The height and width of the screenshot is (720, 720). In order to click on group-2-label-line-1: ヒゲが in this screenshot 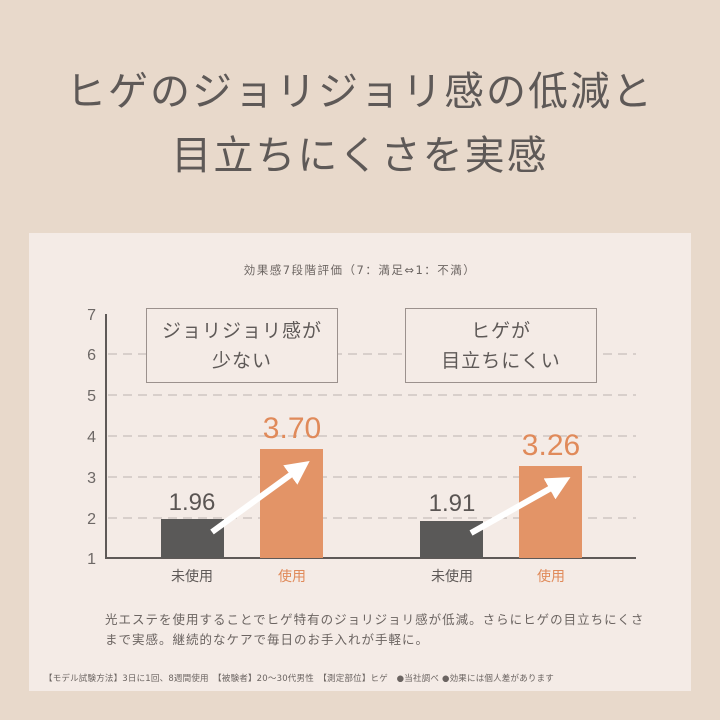, I will do `click(500, 330)`.